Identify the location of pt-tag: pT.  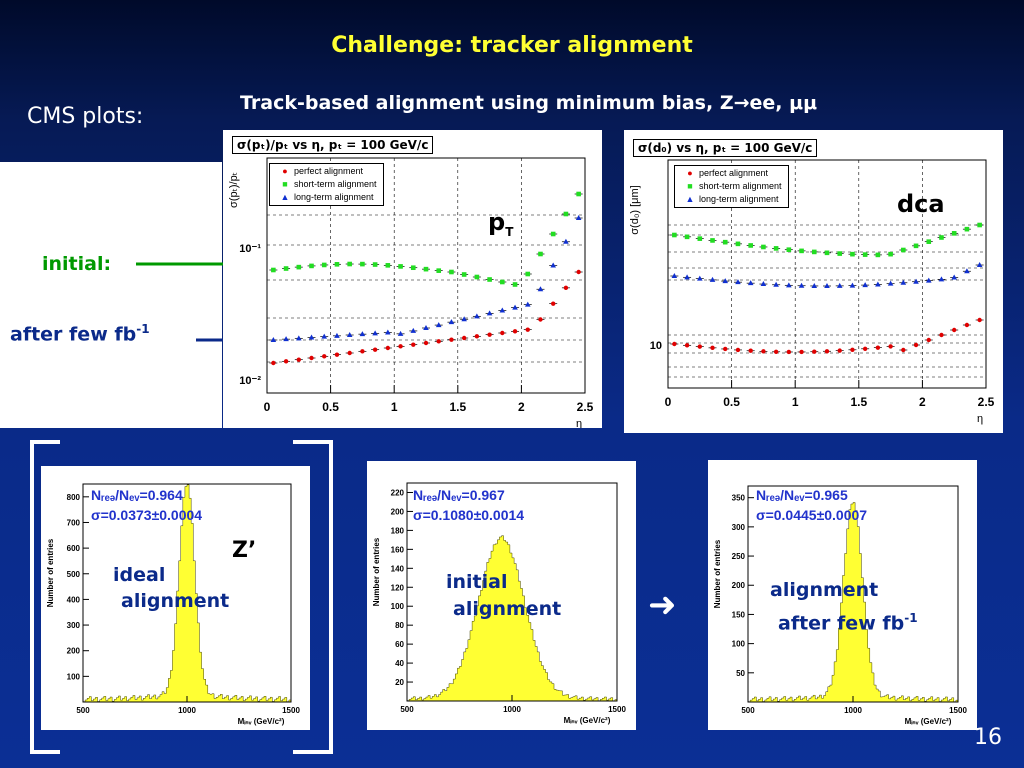
(501, 223).